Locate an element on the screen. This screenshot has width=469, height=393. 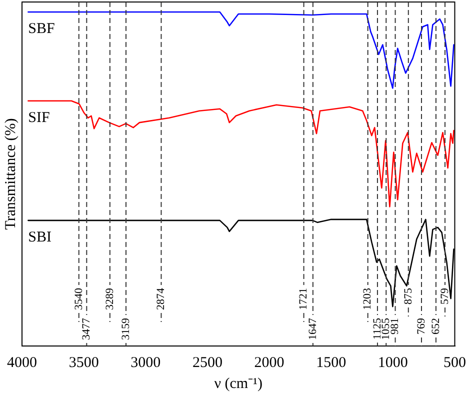
x-tick-label: 3000 is located at coordinates (145, 362).